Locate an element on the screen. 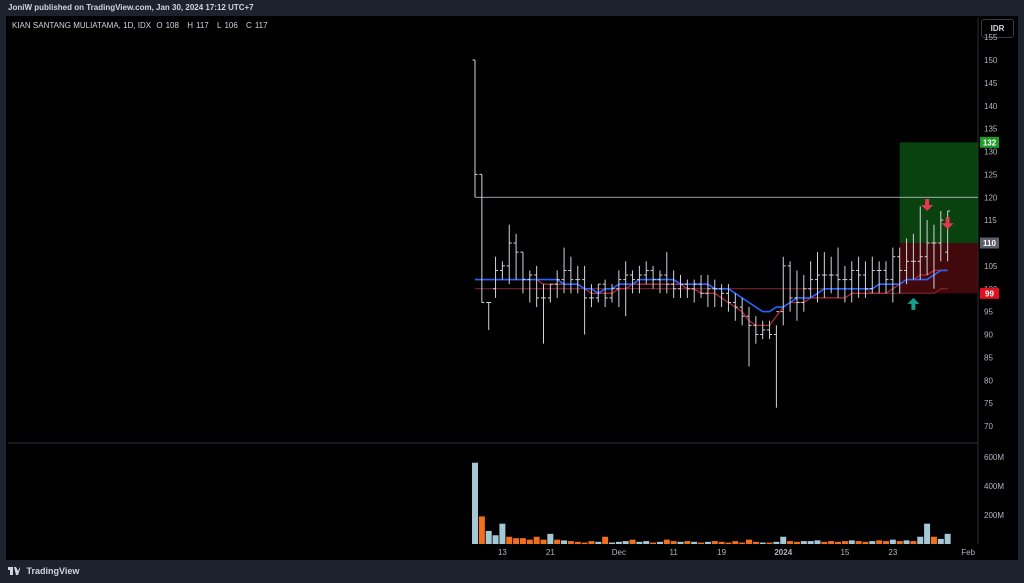 The height and width of the screenshot is (583, 1024). low-value: L 106 is located at coordinates (227, 25).